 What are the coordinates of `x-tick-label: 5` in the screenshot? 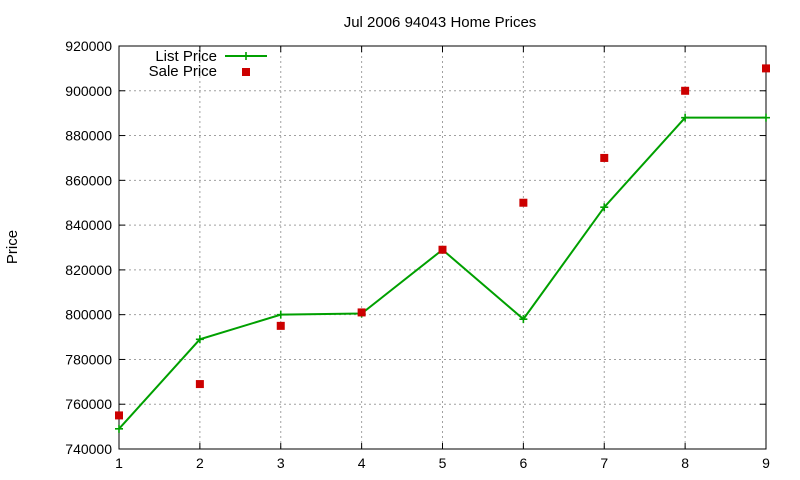 It's located at (443, 463).